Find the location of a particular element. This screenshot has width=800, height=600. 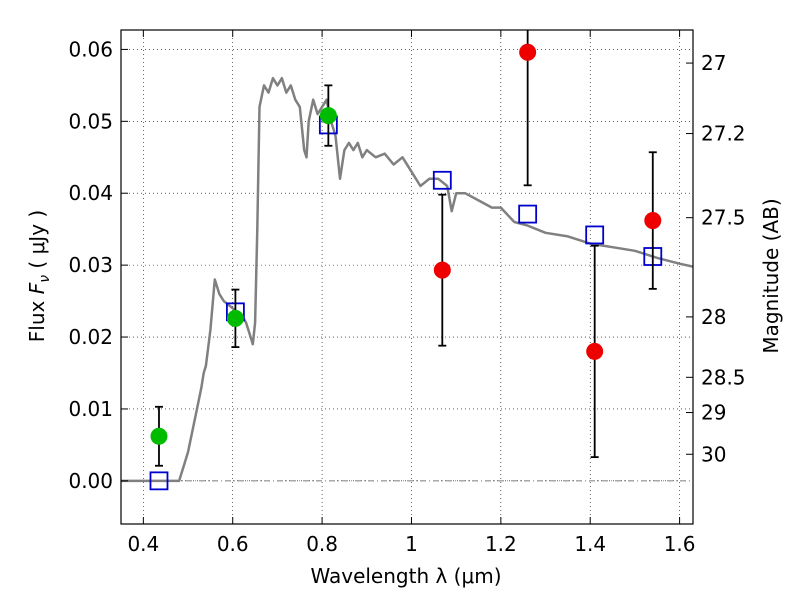

y-tick-label: 0.01 is located at coordinates (90, 409).